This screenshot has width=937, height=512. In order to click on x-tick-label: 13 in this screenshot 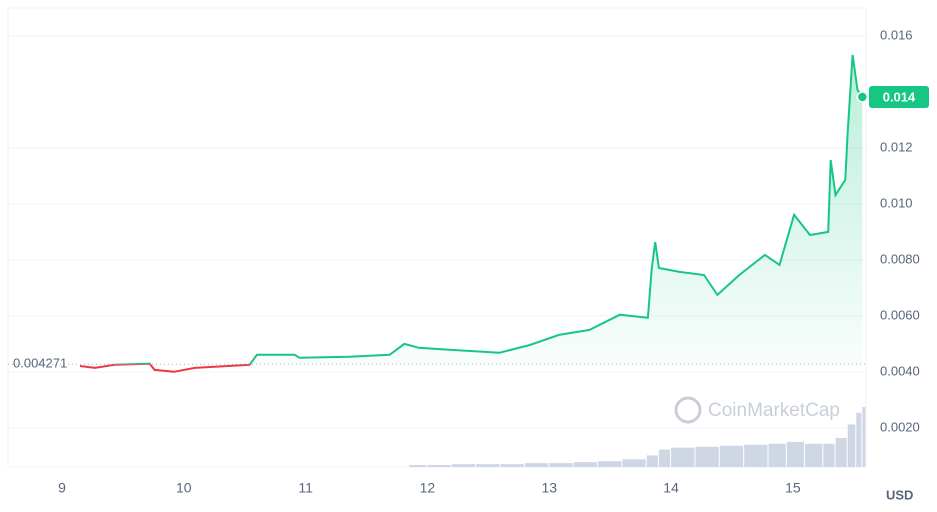, I will do `click(549, 488)`.